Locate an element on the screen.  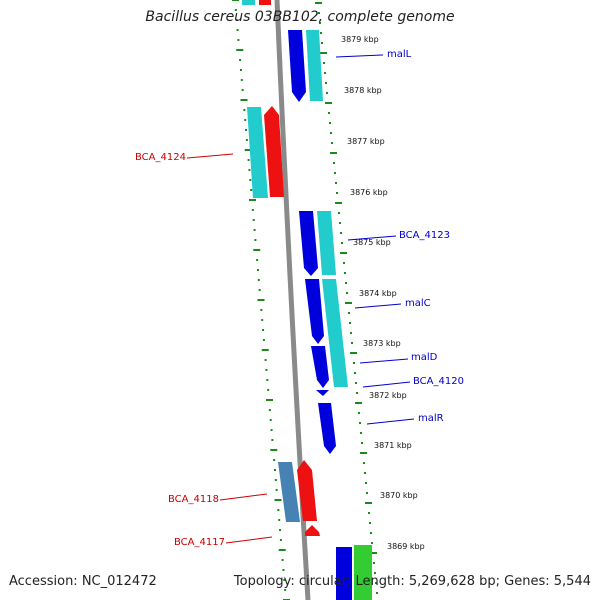
gene-red-bca4117 is located at coordinates (312, 530).